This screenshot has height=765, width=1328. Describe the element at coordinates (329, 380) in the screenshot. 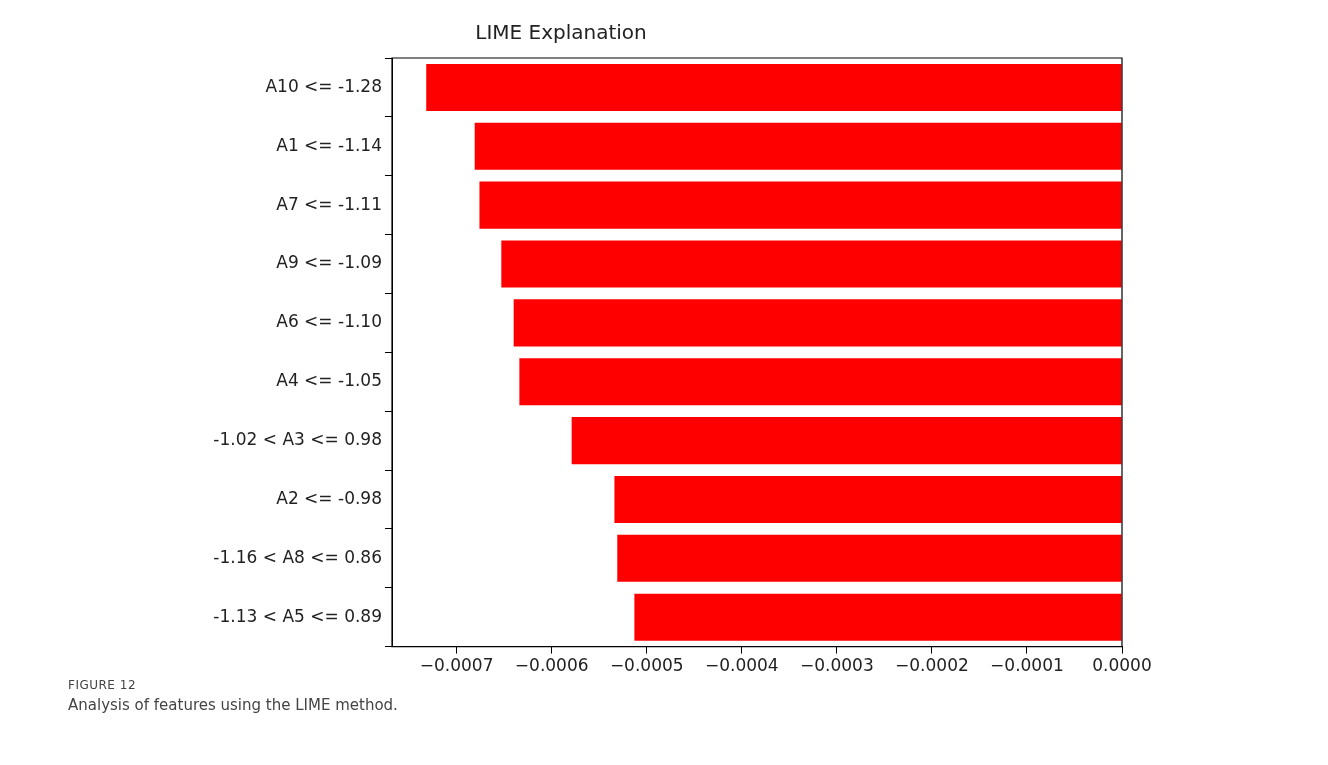

I see `y-tick-label: A4 <= -1.05` at that location.